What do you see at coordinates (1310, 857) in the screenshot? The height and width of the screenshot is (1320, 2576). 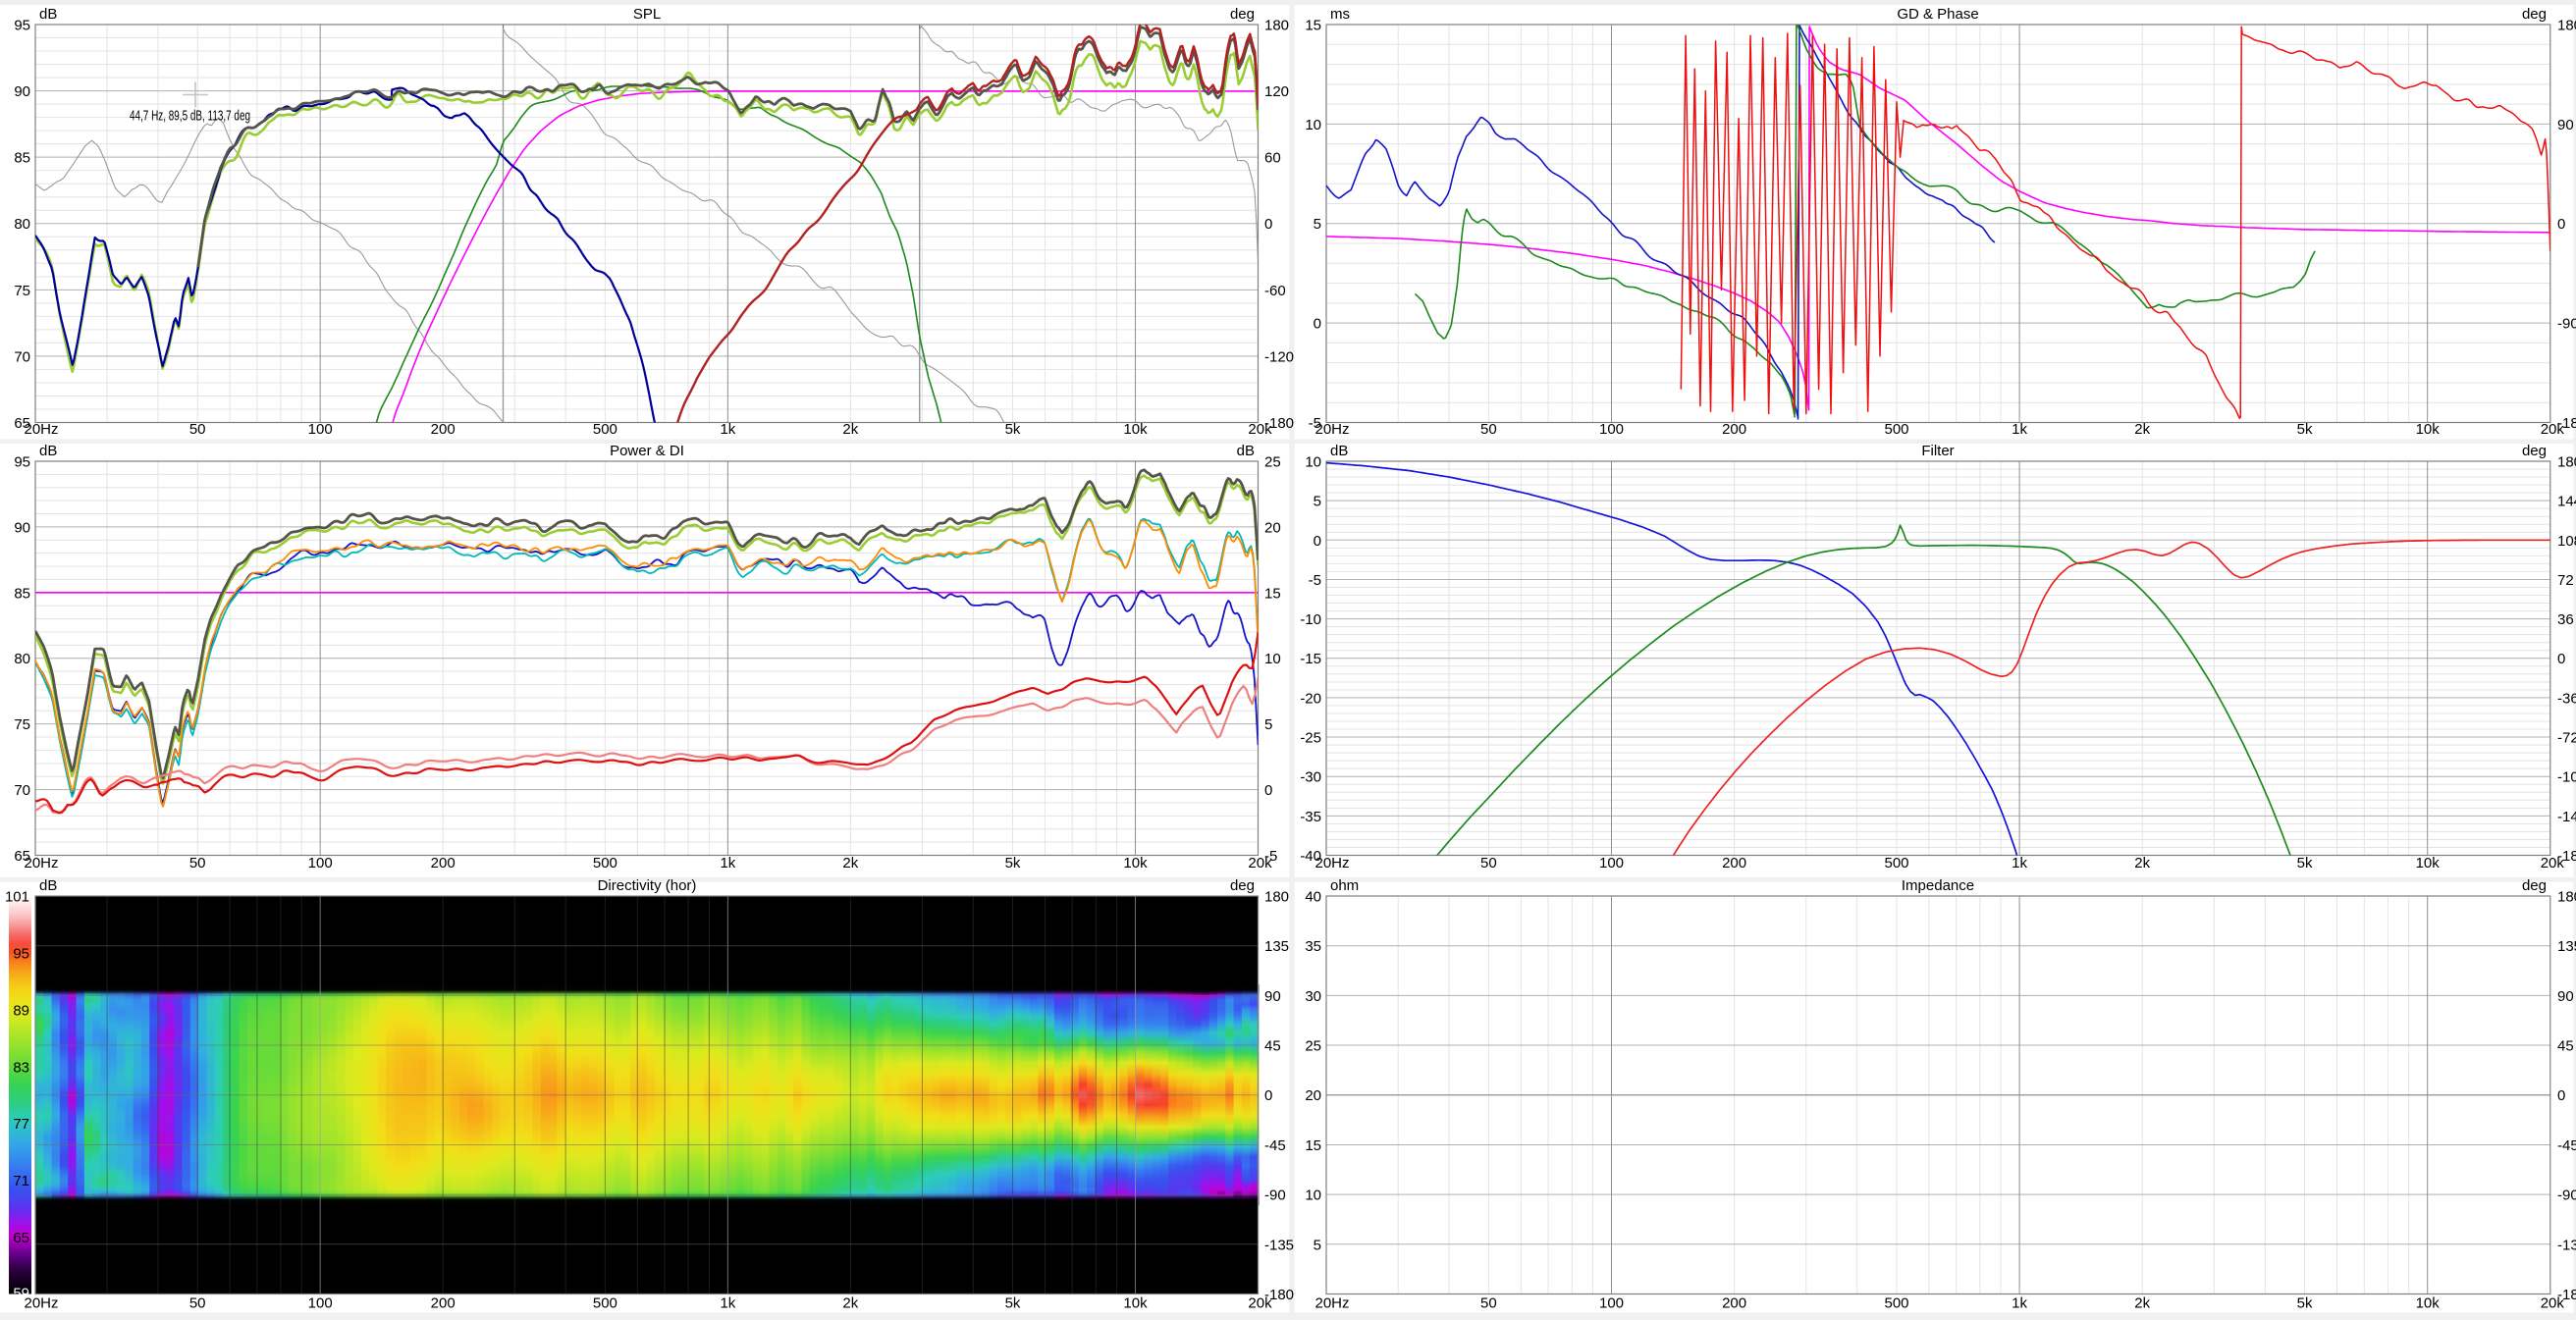 I see `svg-text: -40` at bounding box center [1310, 857].